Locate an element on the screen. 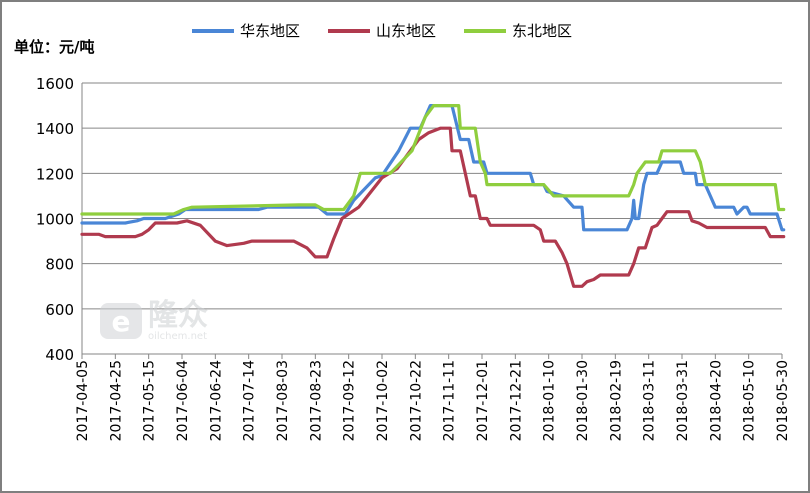 The width and height of the screenshot is (810, 493). x-tick-label-1: 2017-04-25 is located at coordinates (116, 400).